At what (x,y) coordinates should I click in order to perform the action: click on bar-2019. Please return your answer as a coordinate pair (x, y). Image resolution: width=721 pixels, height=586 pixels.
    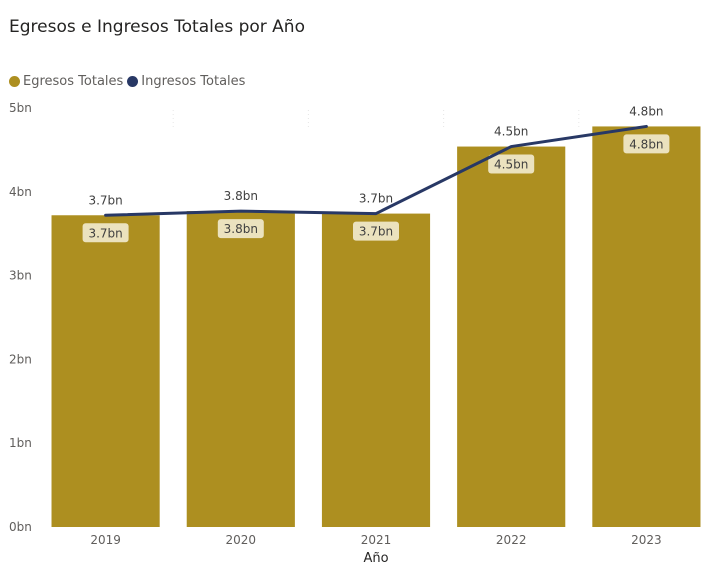
    Looking at the image, I should click on (105, 371).